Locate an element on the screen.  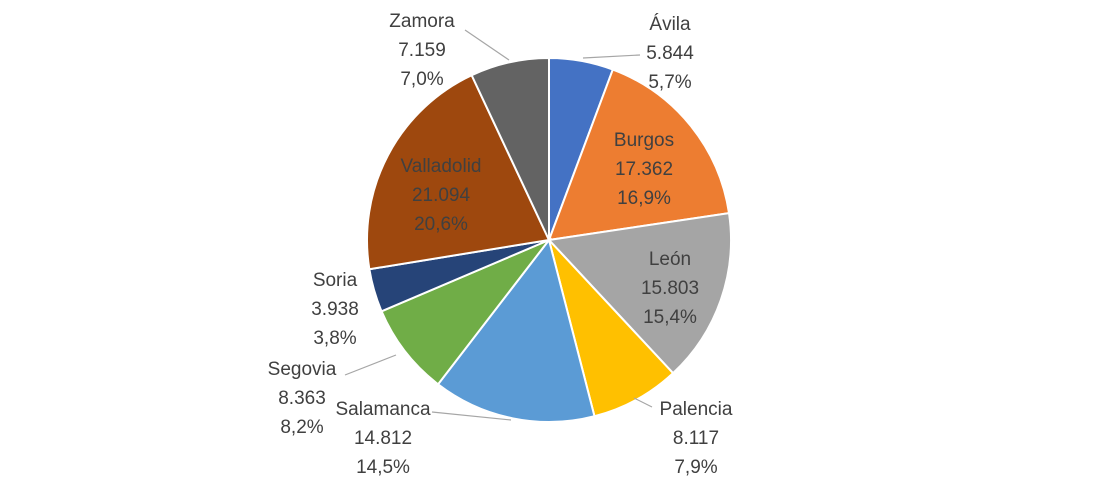
label-name: Soria is located at coordinates (335, 280).